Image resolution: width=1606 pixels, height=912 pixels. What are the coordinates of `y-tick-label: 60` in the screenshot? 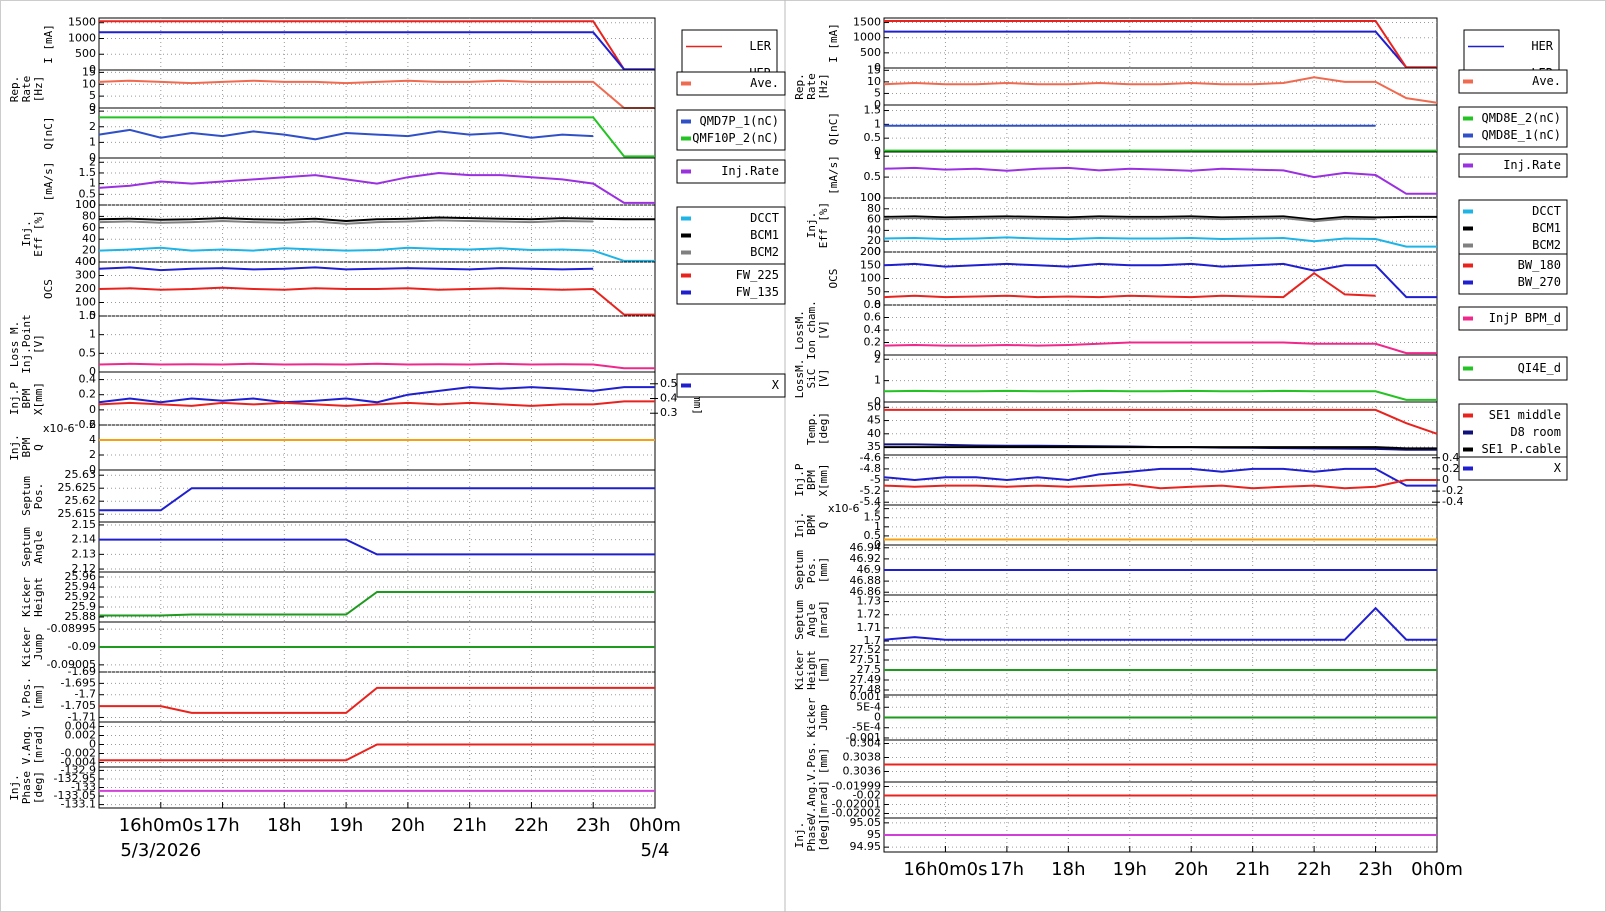 It's located at (89, 227).